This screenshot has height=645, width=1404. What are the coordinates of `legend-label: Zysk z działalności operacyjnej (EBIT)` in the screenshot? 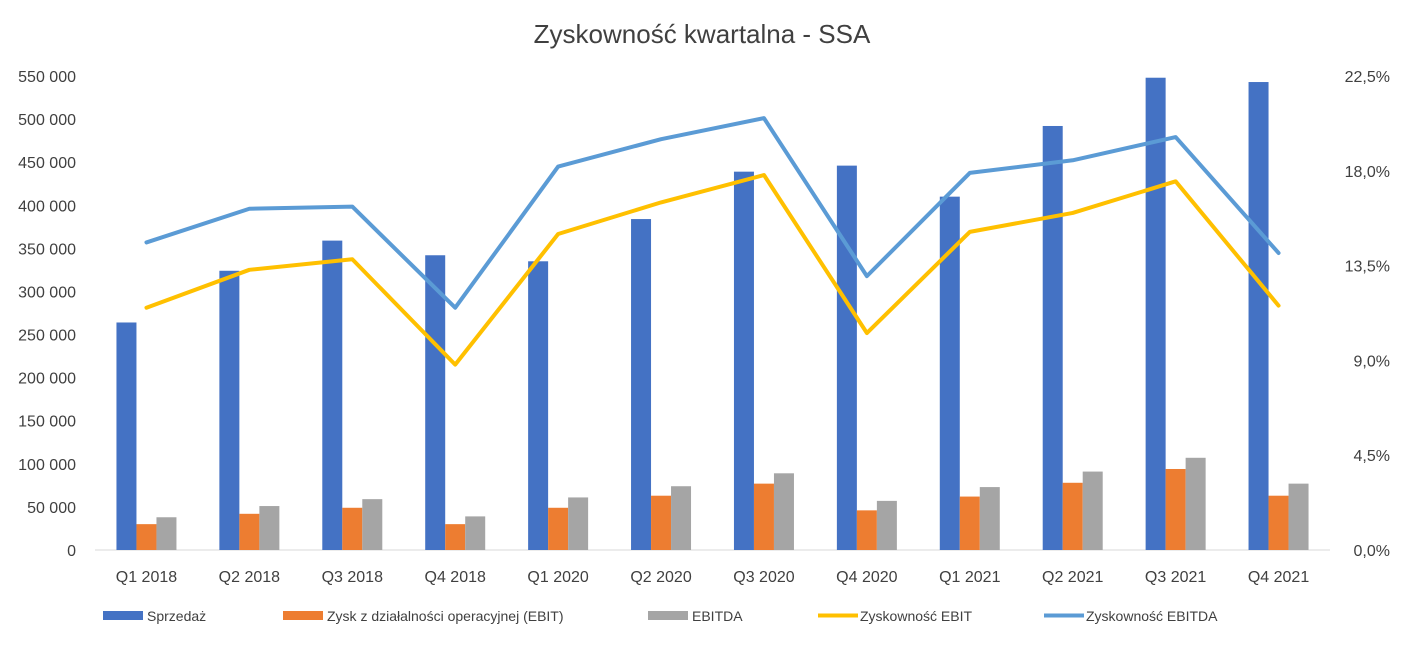 It's located at (445, 616).